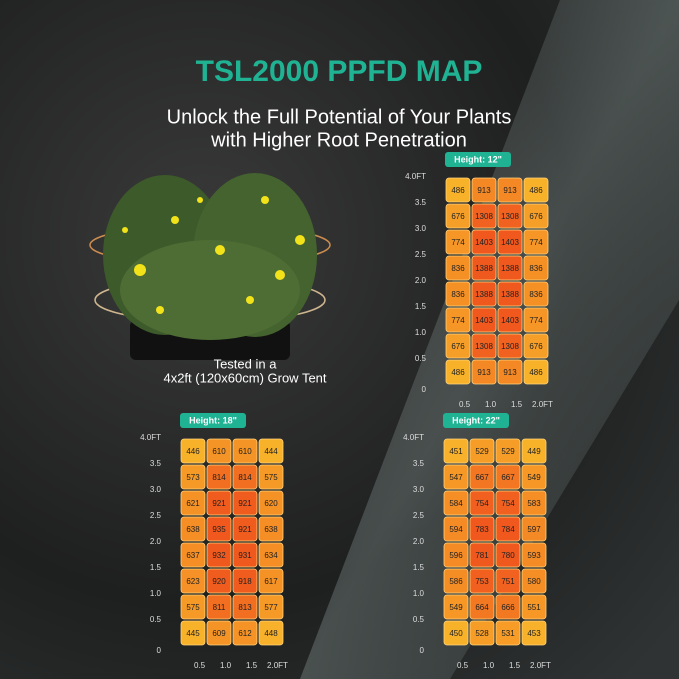  Describe the element at coordinates (534, 555) in the screenshot. I see `ppfd-value: 593` at that location.